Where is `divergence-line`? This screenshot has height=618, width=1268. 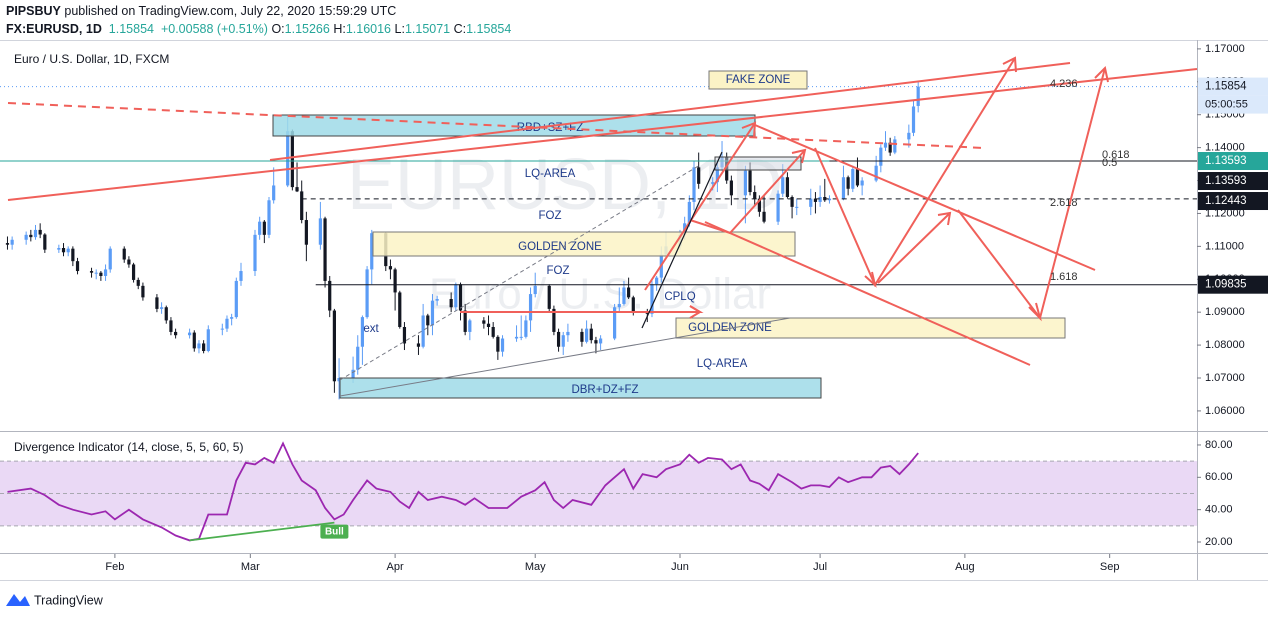 divergence-line is located at coordinates (262, 531).